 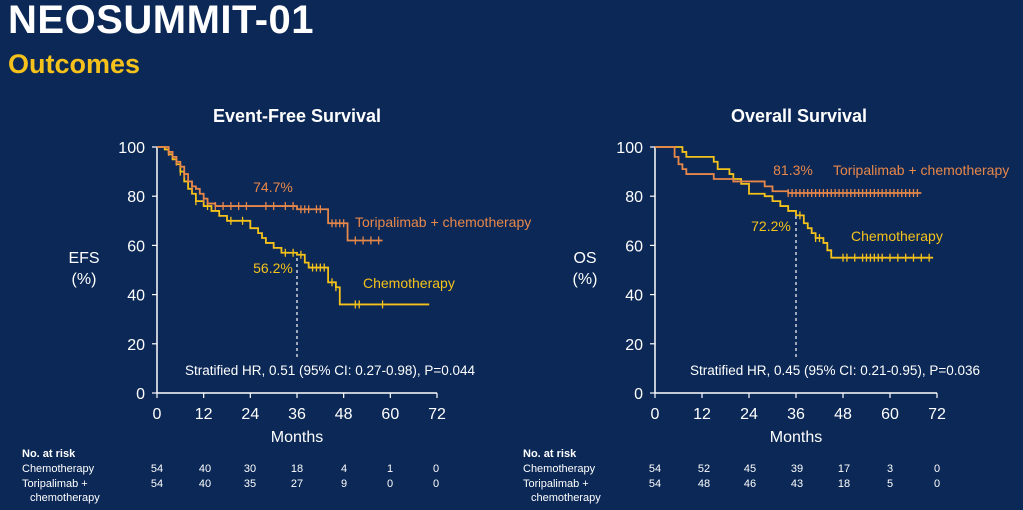 What do you see at coordinates (390, 469) in the screenshot?
I see `risk-cell: 1` at bounding box center [390, 469].